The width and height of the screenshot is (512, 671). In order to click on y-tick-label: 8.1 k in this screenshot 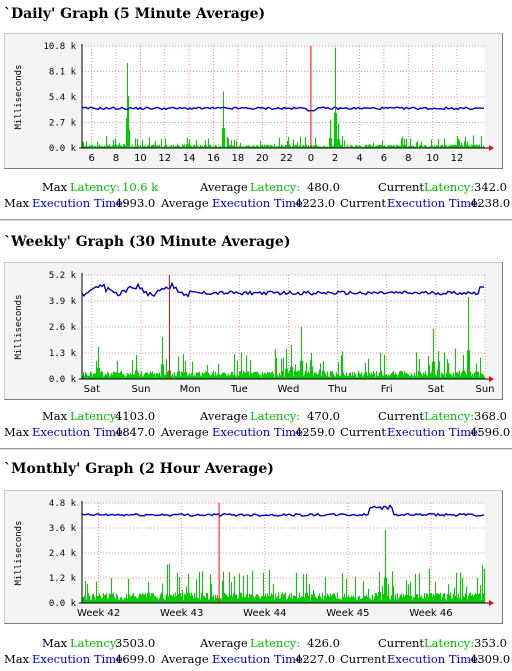, I will do `click(63, 73)`.